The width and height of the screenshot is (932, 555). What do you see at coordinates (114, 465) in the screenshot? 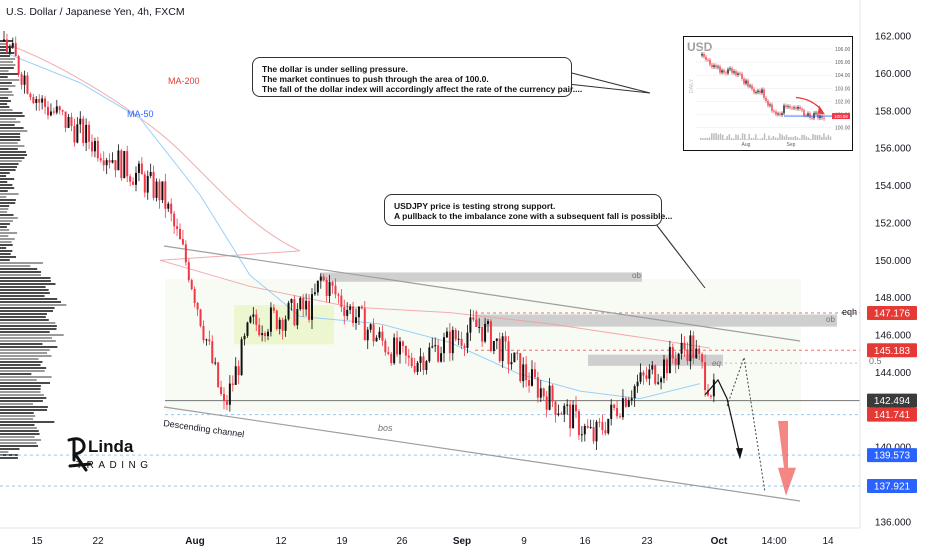
I see `logo-text-bottom: TRADING` at bounding box center [114, 465].